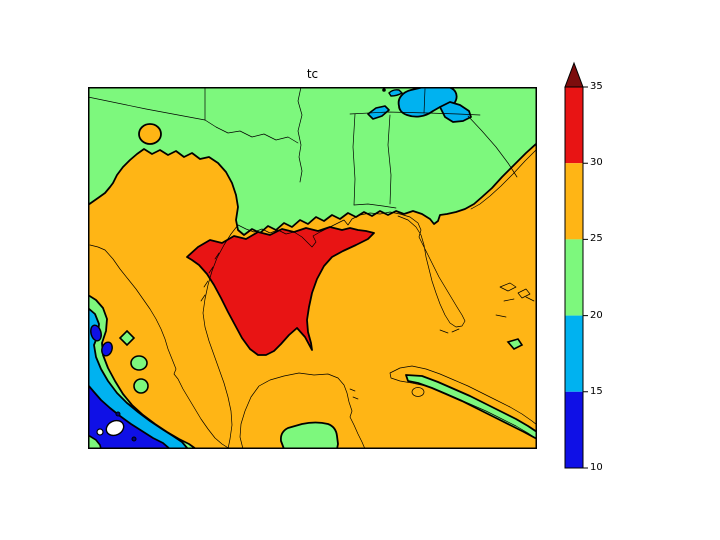 Image resolution: width=720 pixels, height=540 pixels. I want to click on colorbar-tick-10: 10, so click(596, 467).